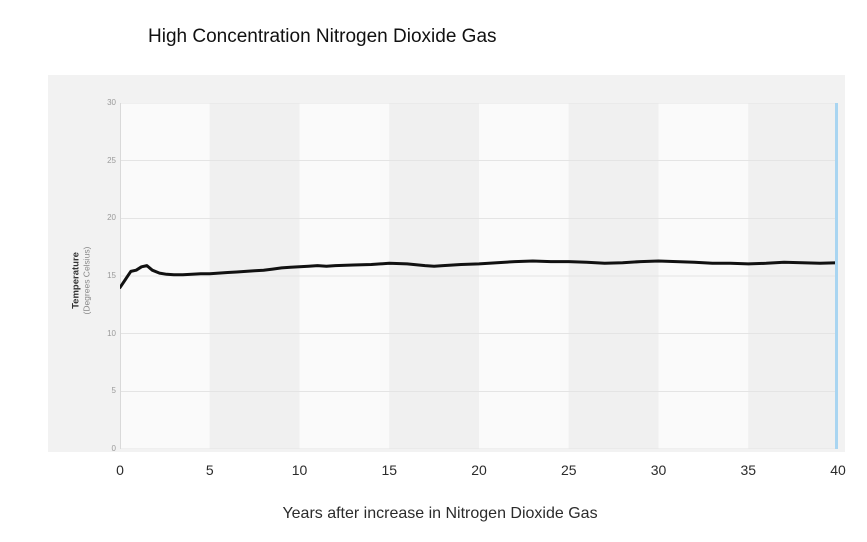 This screenshot has width=867, height=542. I want to click on y-tick-label: 0, so click(113, 448).